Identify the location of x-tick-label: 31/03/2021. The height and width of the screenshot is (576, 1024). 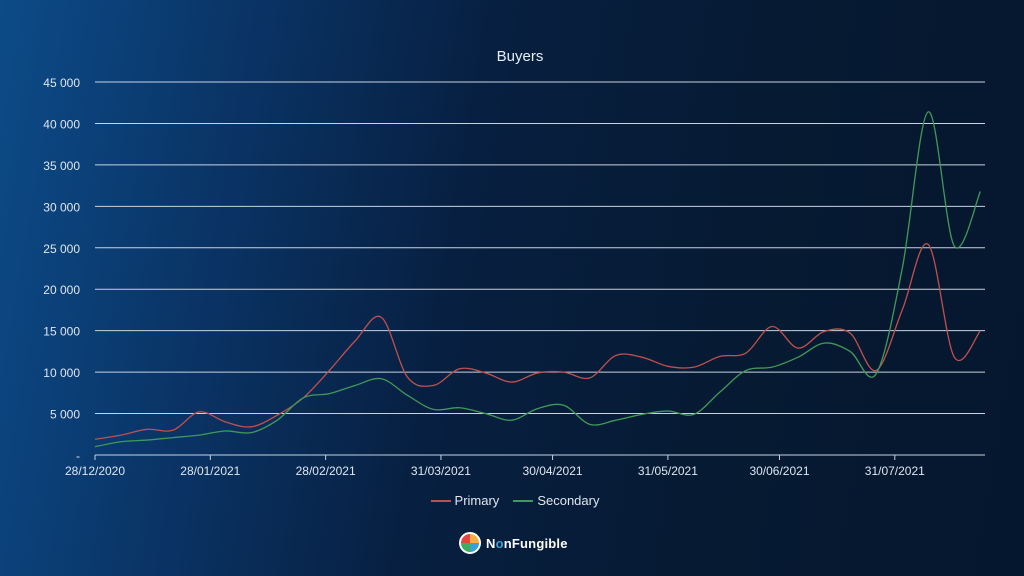
(441, 471).